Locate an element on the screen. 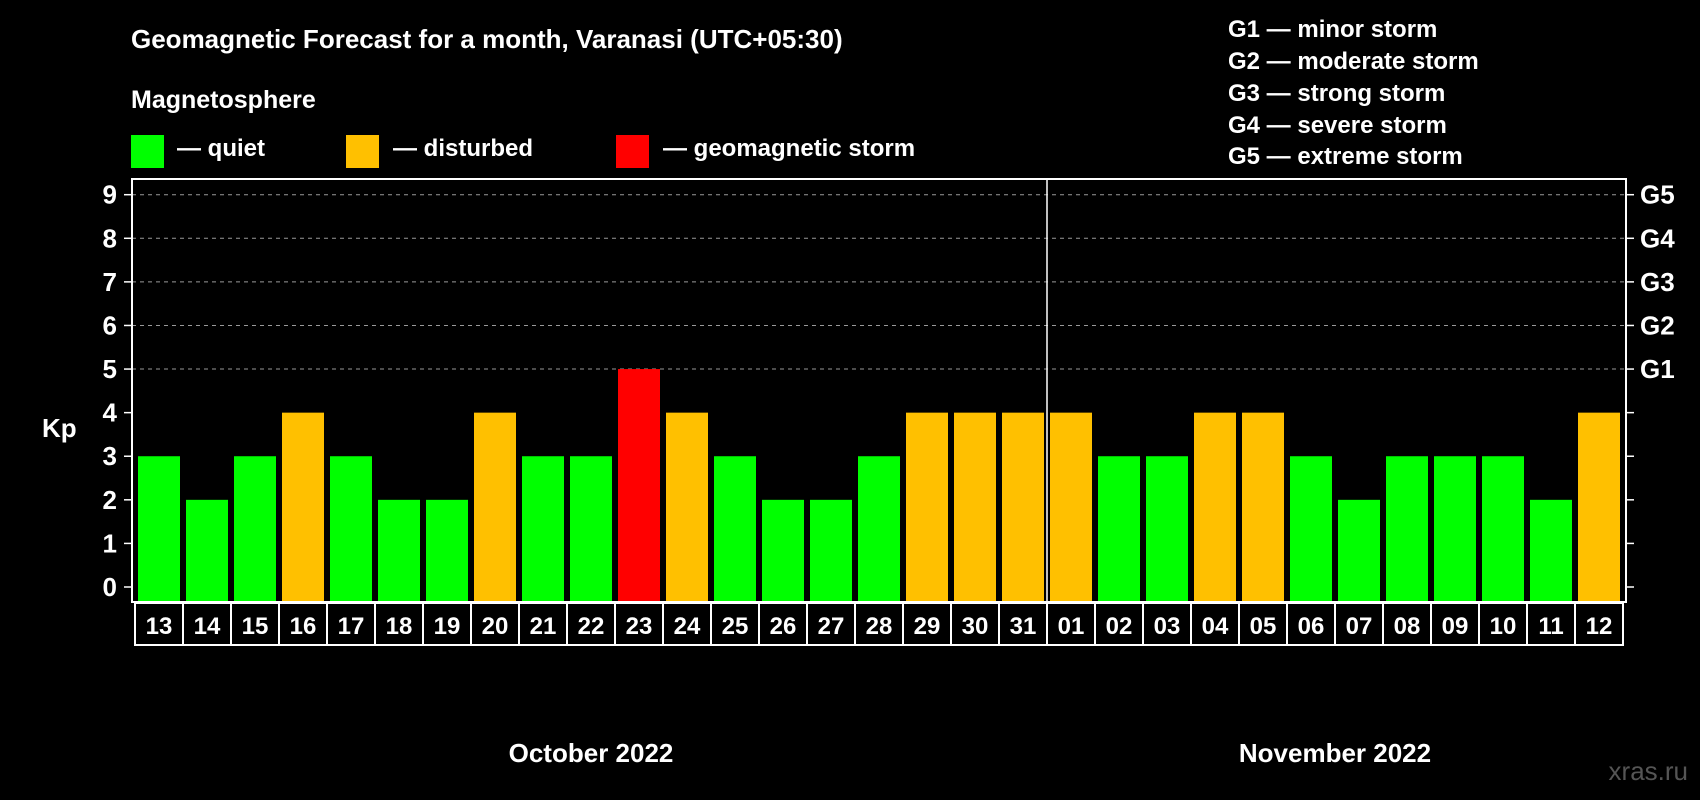 This screenshot has height=800, width=1700. day-label: 24 is located at coordinates (687, 626).